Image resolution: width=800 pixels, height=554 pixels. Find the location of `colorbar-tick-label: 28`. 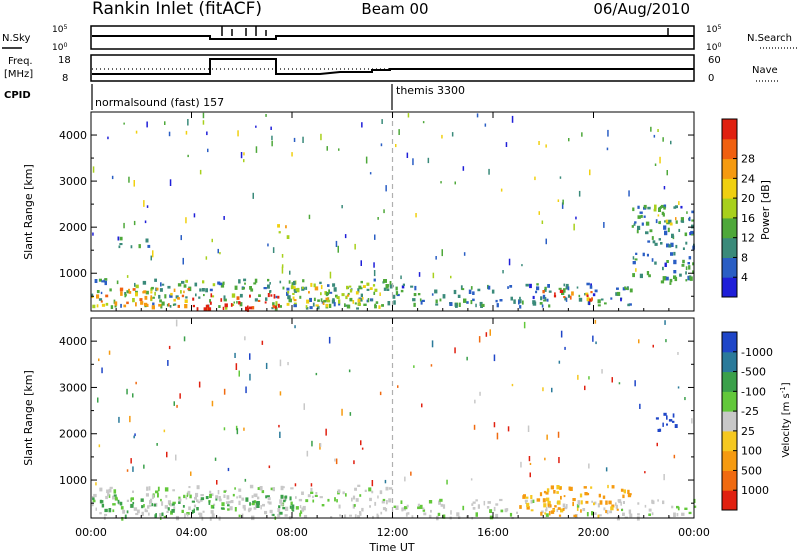

colorbar-tick-label: 28 is located at coordinates (748, 159).